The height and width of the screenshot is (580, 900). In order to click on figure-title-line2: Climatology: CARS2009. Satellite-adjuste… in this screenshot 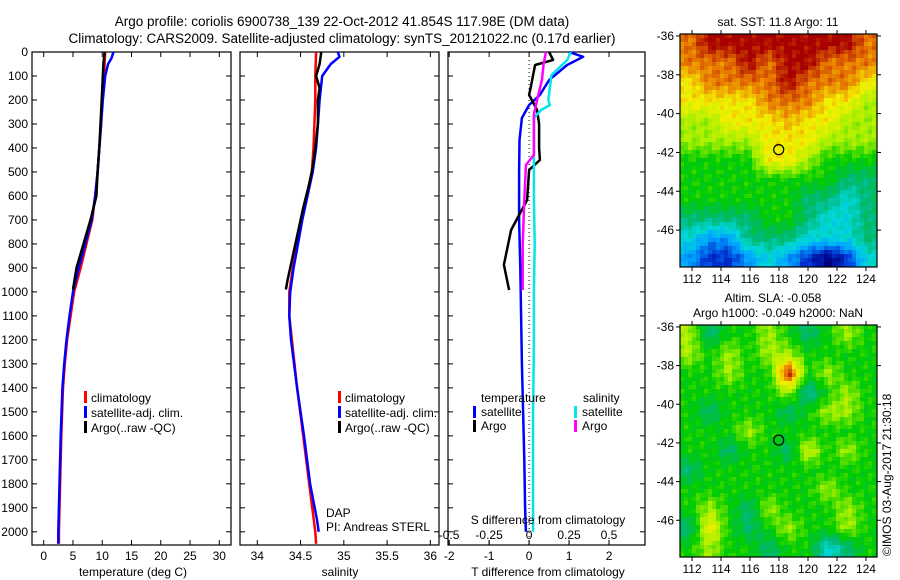, I will do `click(341, 38)`.